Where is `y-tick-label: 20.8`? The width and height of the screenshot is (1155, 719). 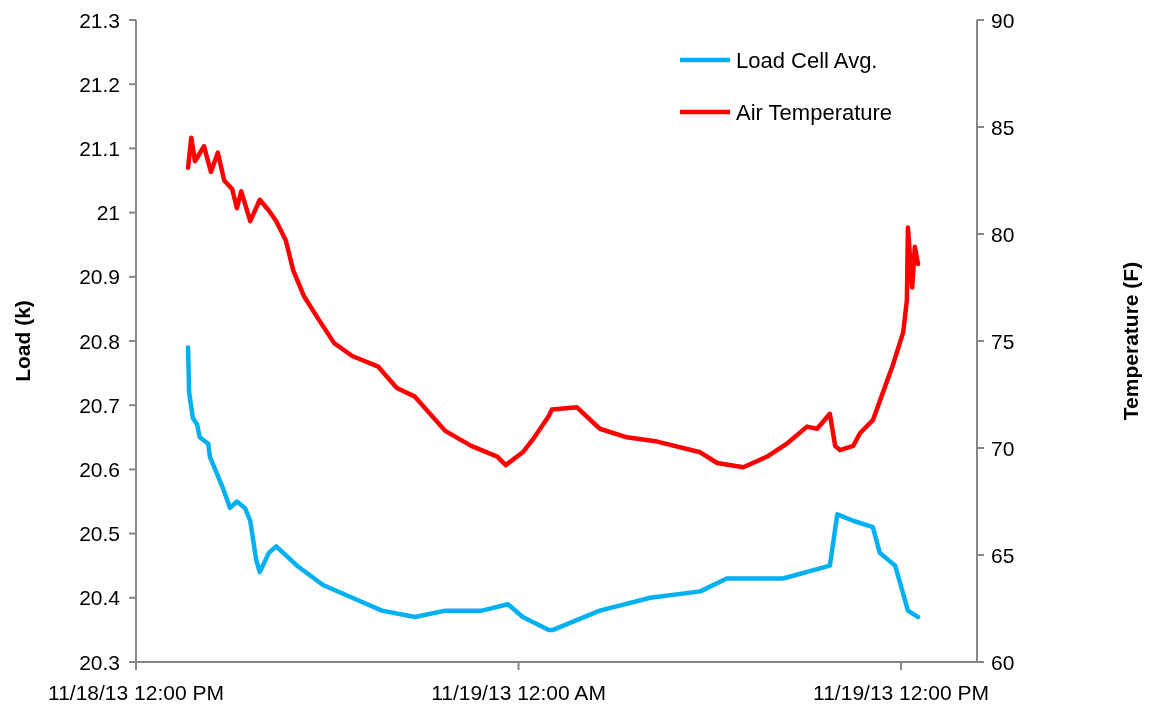 y-tick-label: 20.8 is located at coordinates (99, 341).